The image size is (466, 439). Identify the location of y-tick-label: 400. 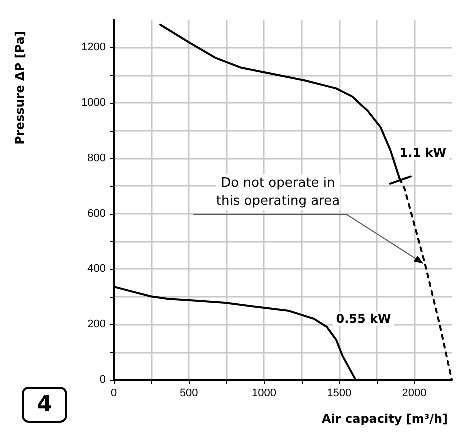
(97, 269).